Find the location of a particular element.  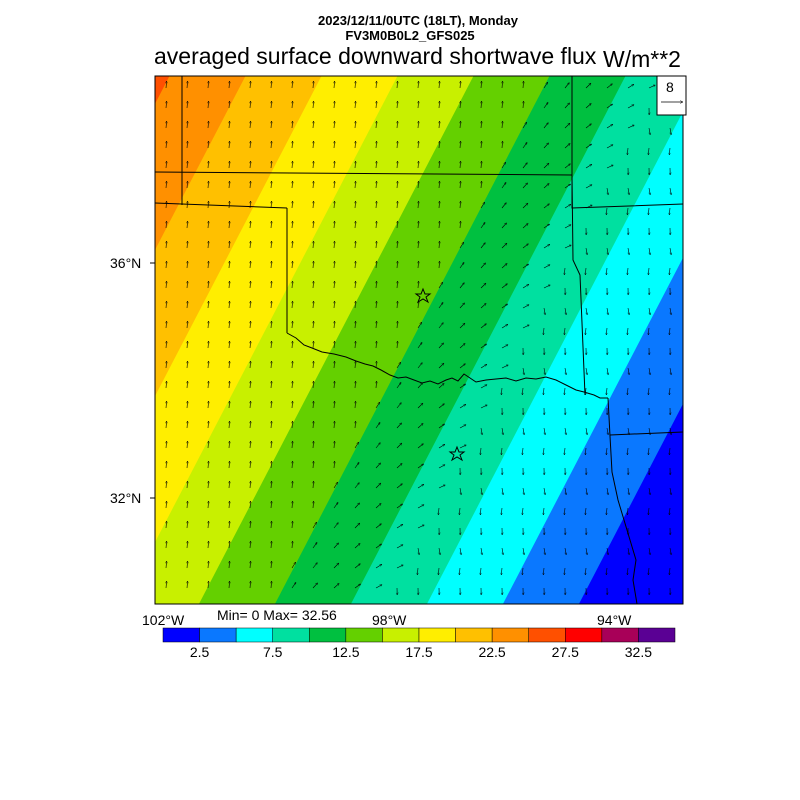

lon-axis: 102°W 98°W 94°W is located at coordinates (387, 620).